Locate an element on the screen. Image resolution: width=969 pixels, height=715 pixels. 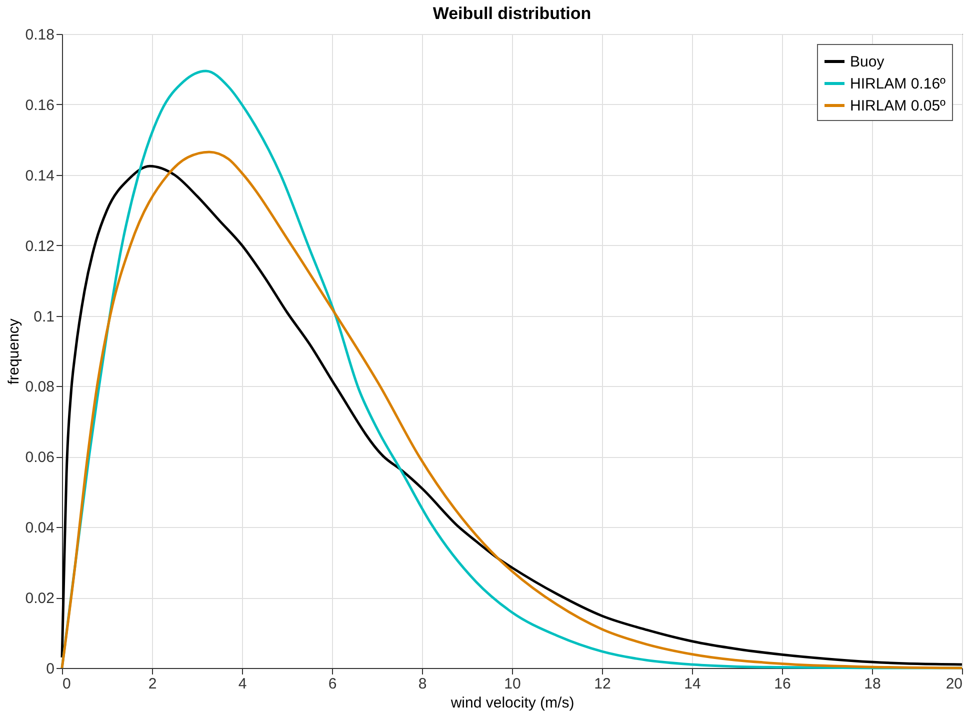
legend-label: HIRLAM 0.05º is located at coordinates (898, 106).